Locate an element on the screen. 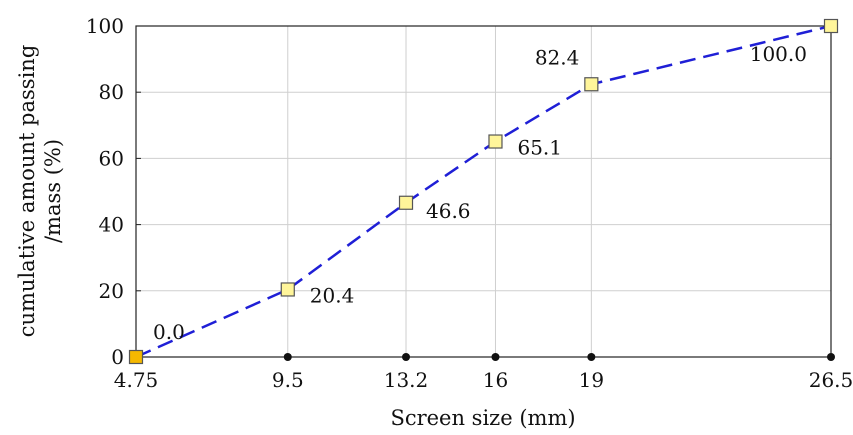 This screenshot has width=853, height=435. x-tick-label: 19 is located at coordinates (591, 380).